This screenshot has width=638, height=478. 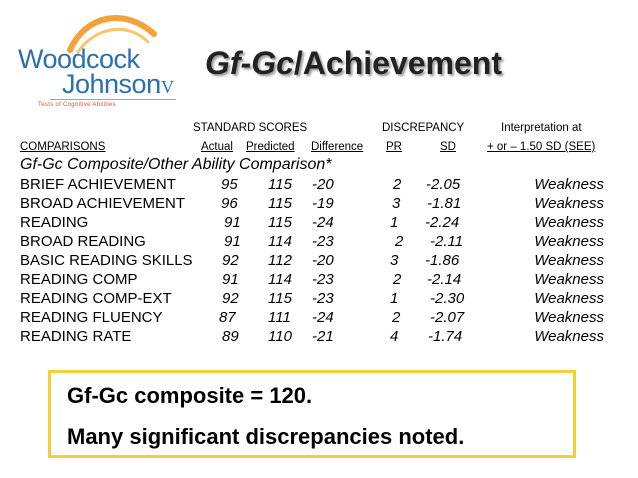 What do you see at coordinates (337, 147) in the screenshot?
I see `header-difference: Difference` at bounding box center [337, 147].